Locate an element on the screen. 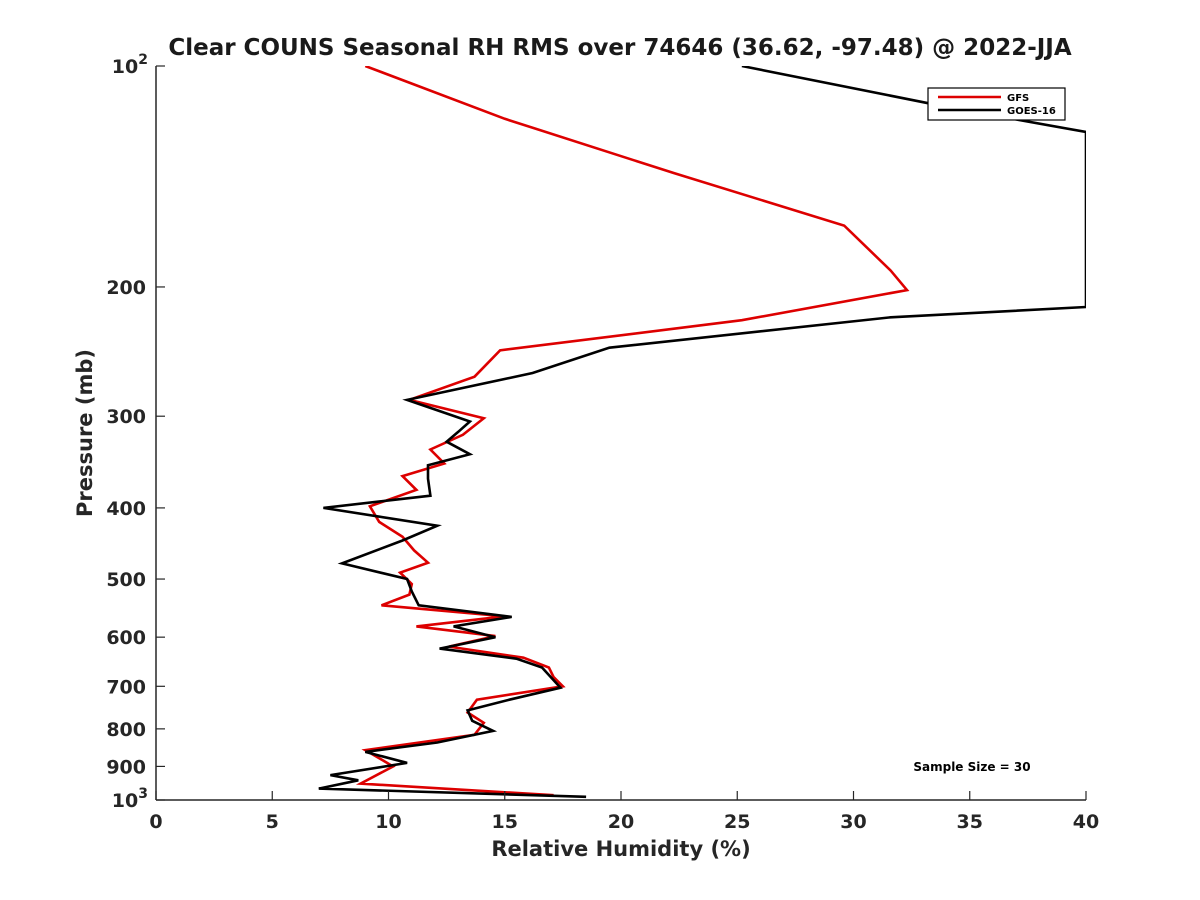 The width and height of the screenshot is (1200, 900). y-tick-label: 700 is located at coordinates (126, 687).